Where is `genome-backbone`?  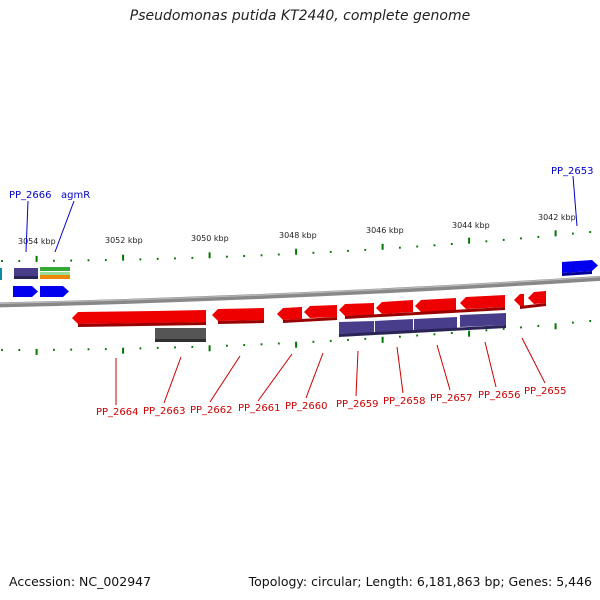 genome-backbone is located at coordinates (300, 291).